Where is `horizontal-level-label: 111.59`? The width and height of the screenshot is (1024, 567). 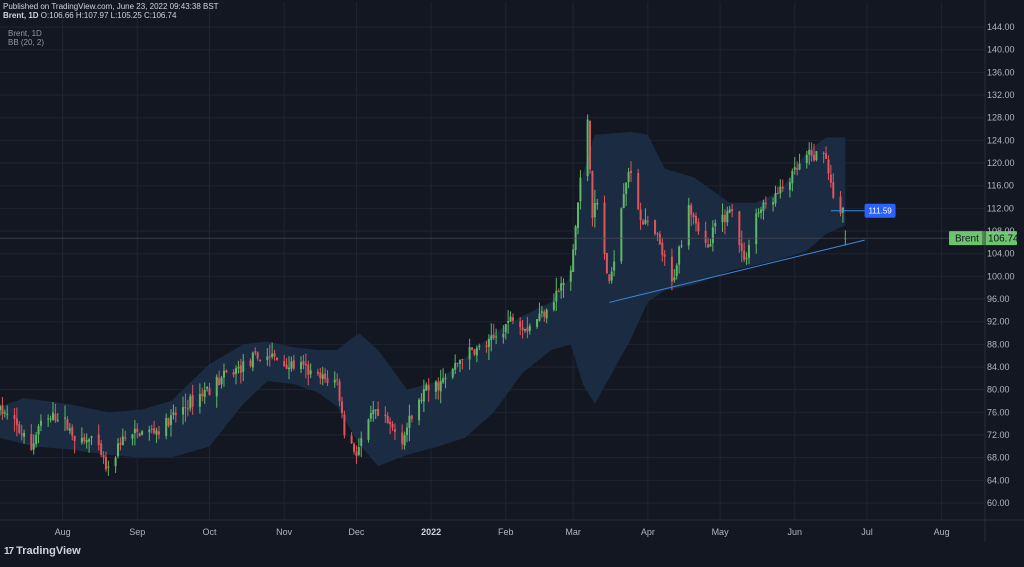 horizontal-level-label: 111.59 is located at coordinates (880, 211).